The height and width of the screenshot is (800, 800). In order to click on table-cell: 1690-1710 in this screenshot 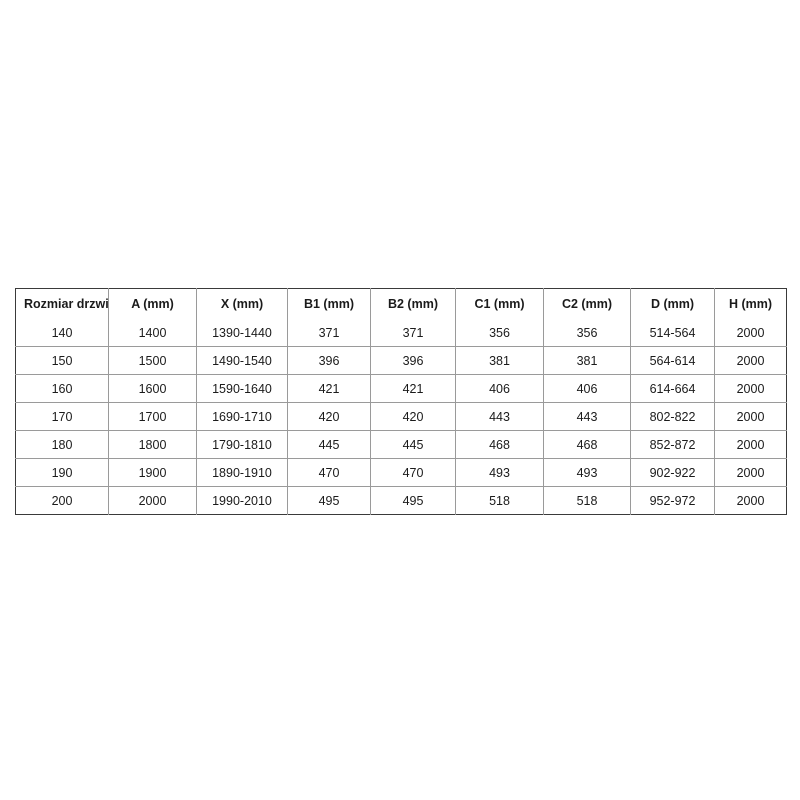, I will do `click(242, 416)`.